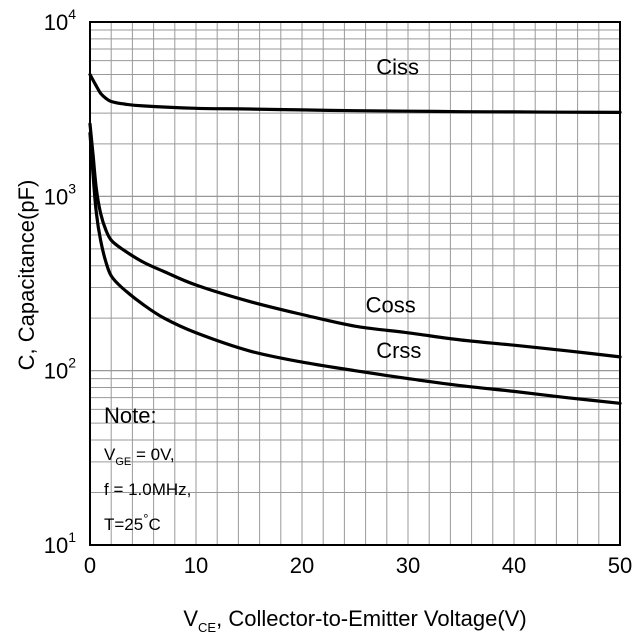  What do you see at coordinates (110, 454) in the screenshot?
I see `note-vge-var: V` at bounding box center [110, 454].